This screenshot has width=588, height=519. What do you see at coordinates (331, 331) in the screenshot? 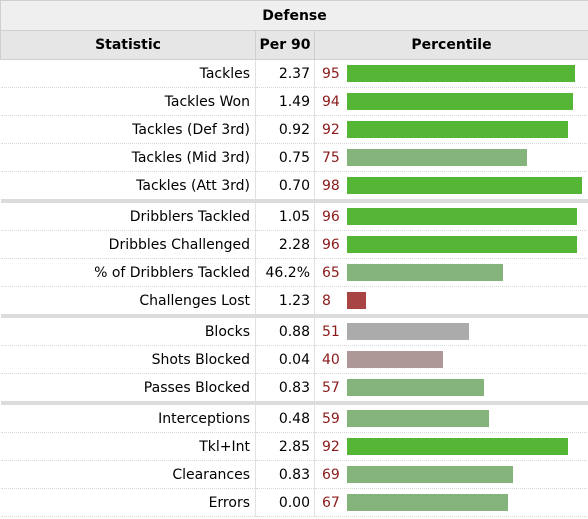
I see `percentile-value: 51` at bounding box center [331, 331].